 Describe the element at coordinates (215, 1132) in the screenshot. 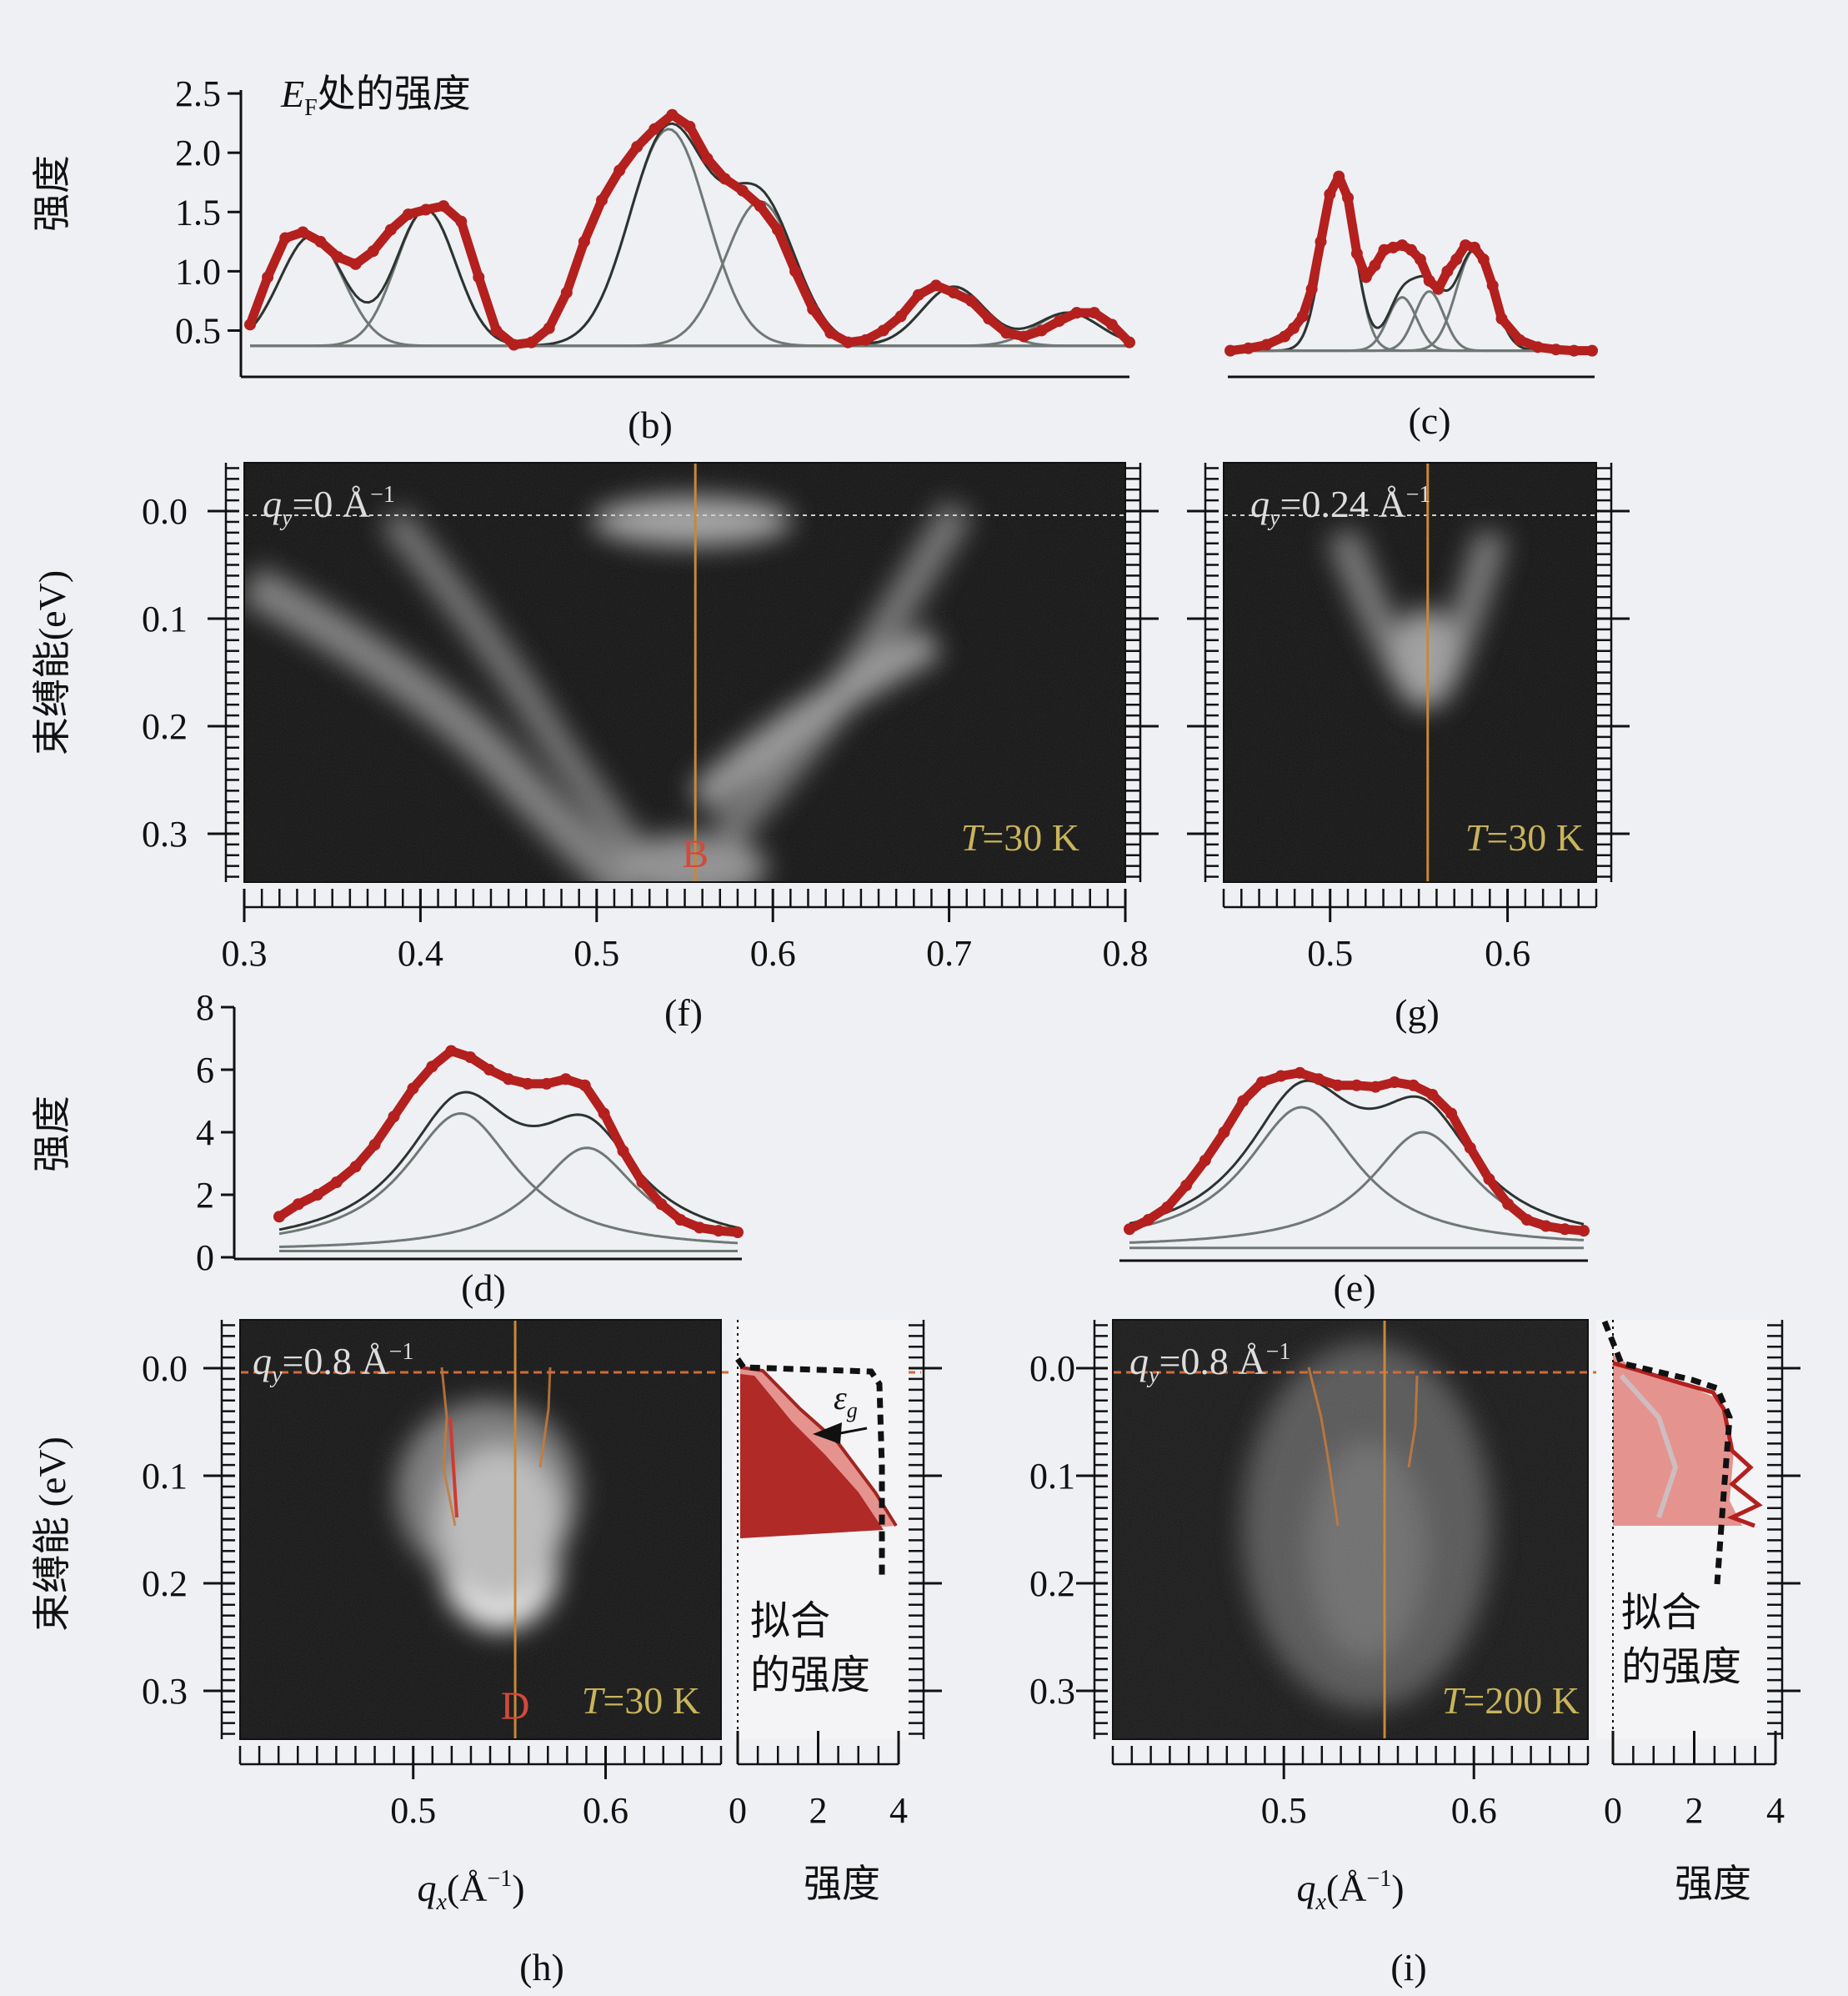

I see `panel-d-yticks: 0 2 4 6 8` at that location.